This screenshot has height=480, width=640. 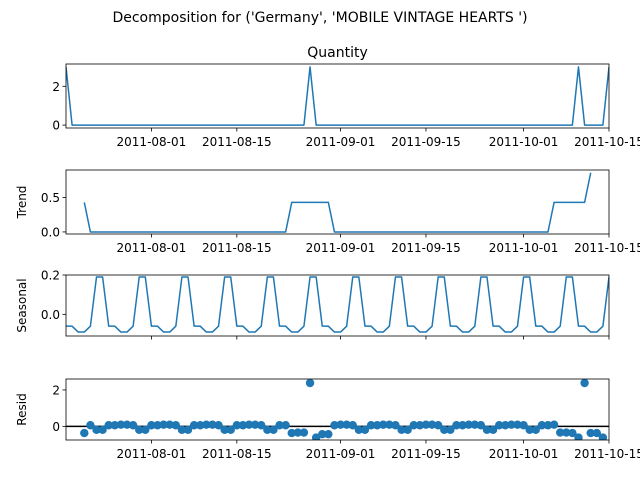 I want to click on xtick-label-observed-4: 2011-10-01, so click(x=524, y=142).